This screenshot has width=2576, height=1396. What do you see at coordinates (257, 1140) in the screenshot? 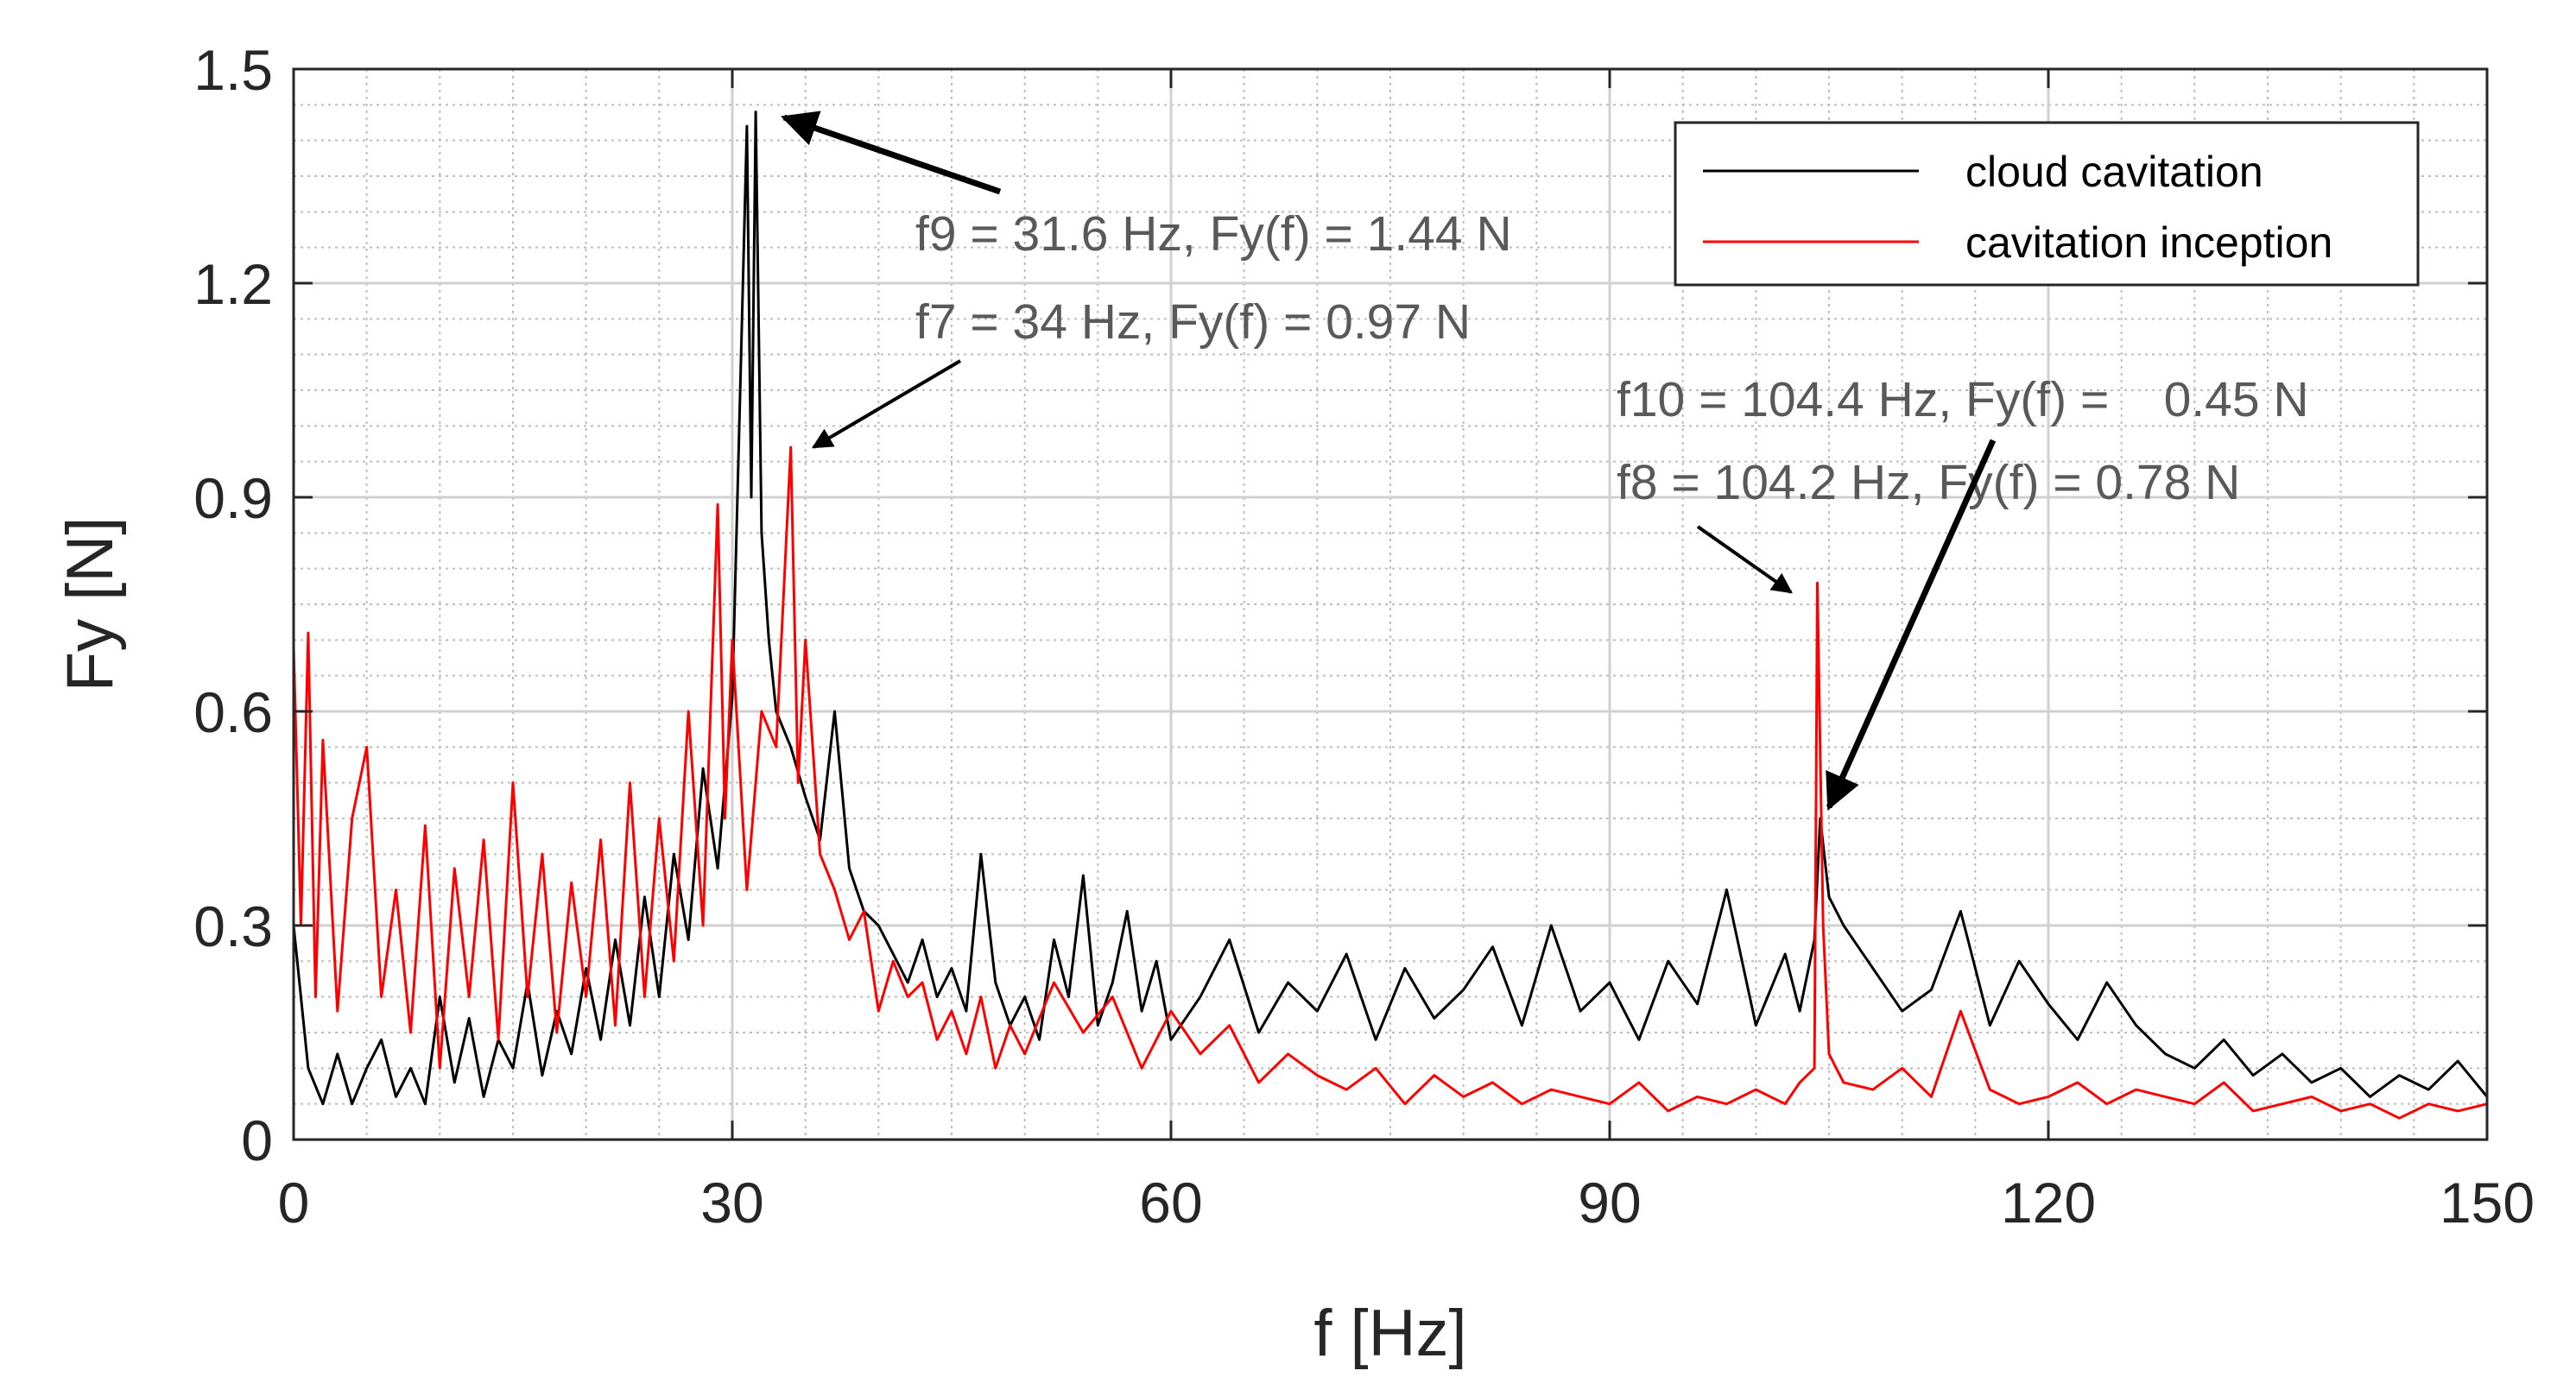
I see `y-tick-label: 0` at bounding box center [257, 1140].